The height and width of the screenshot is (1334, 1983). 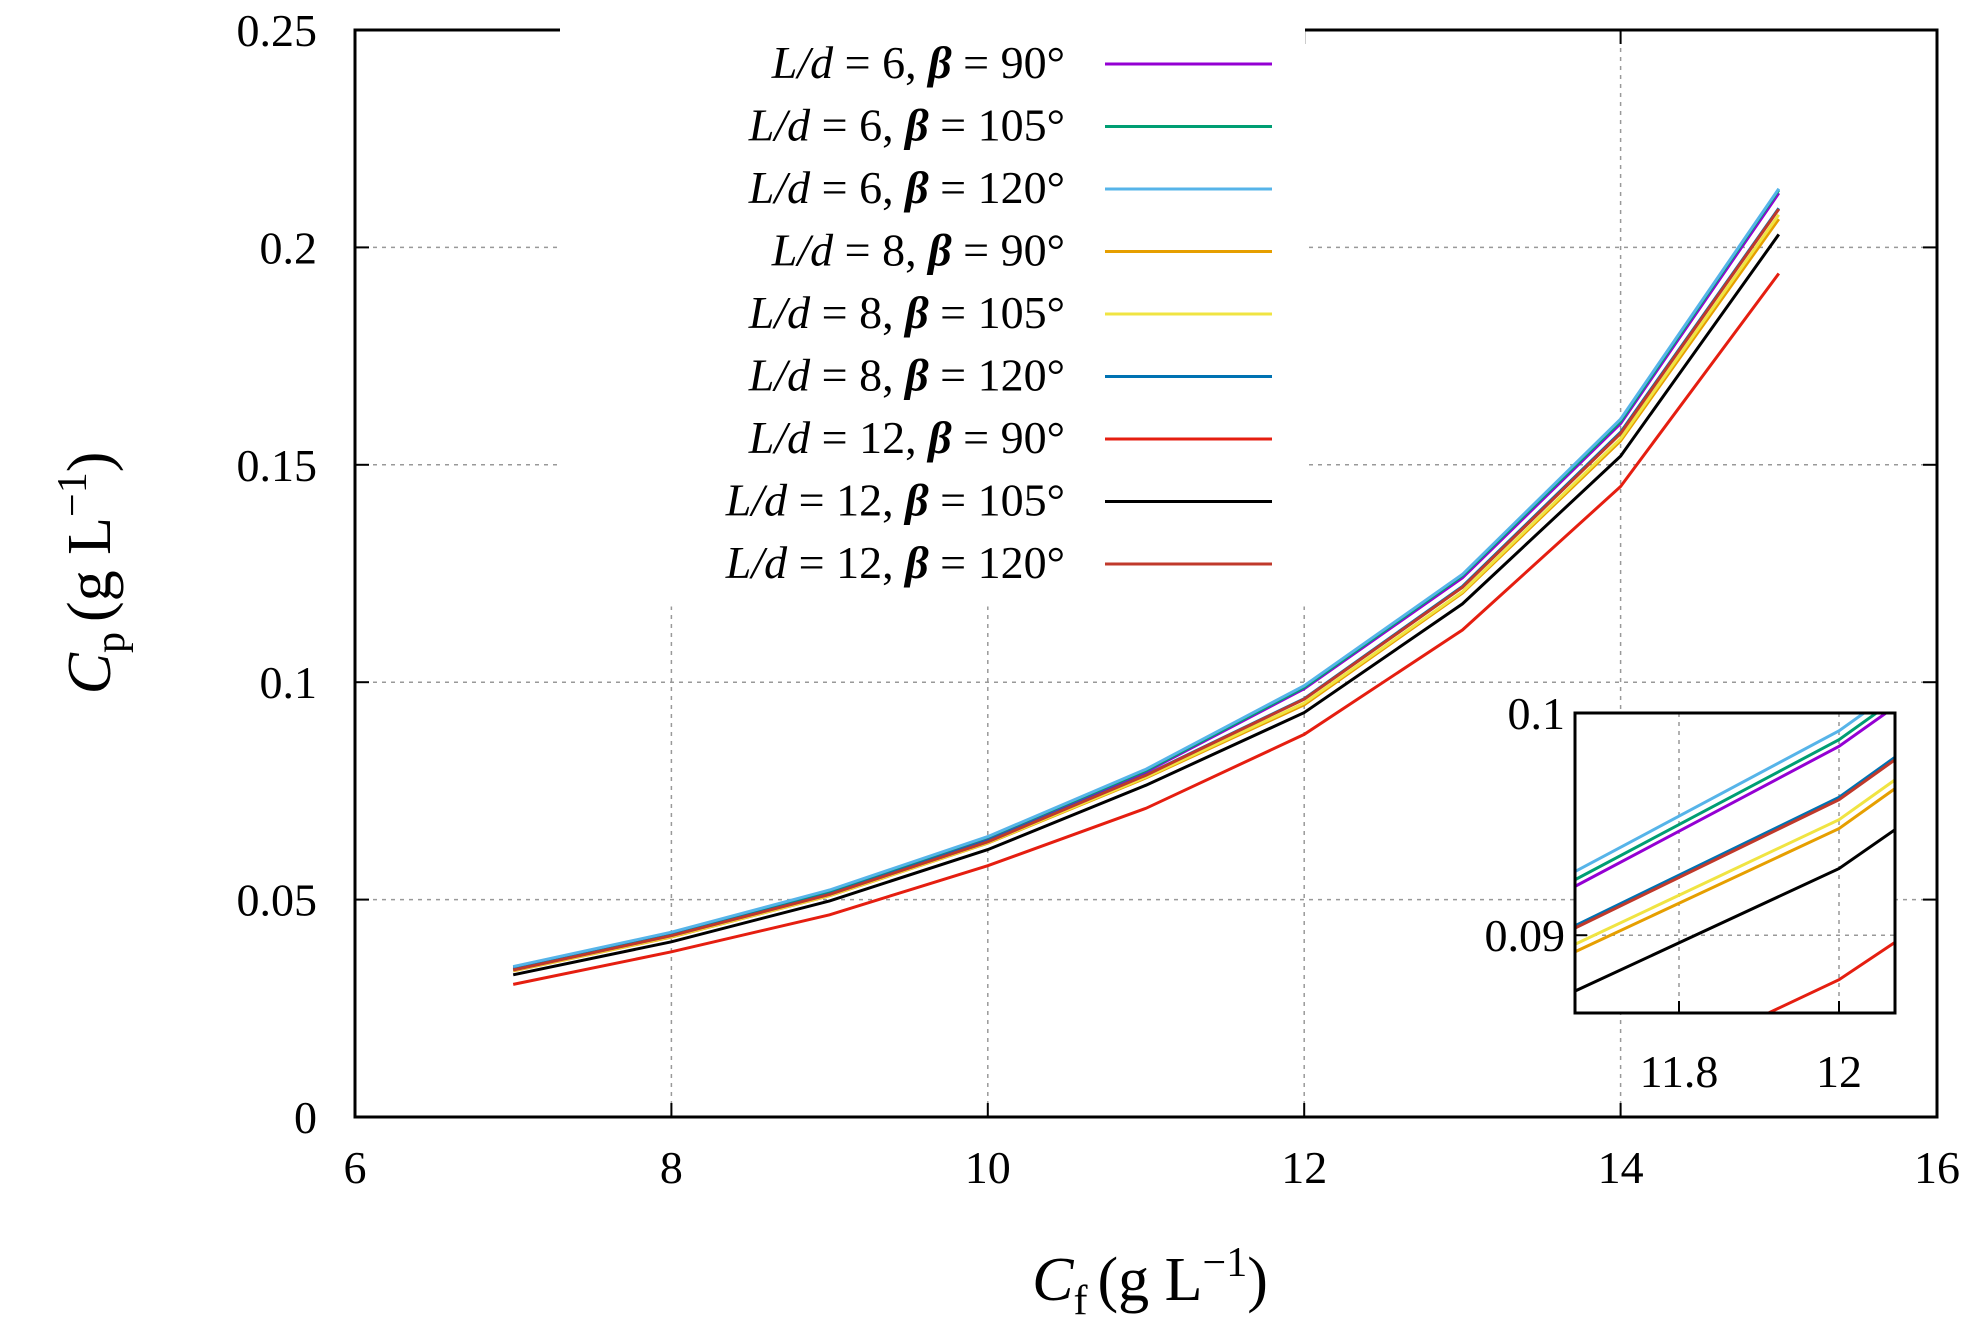 I want to click on inset-x-tick-label: 12, so click(x=1839, y=1071).